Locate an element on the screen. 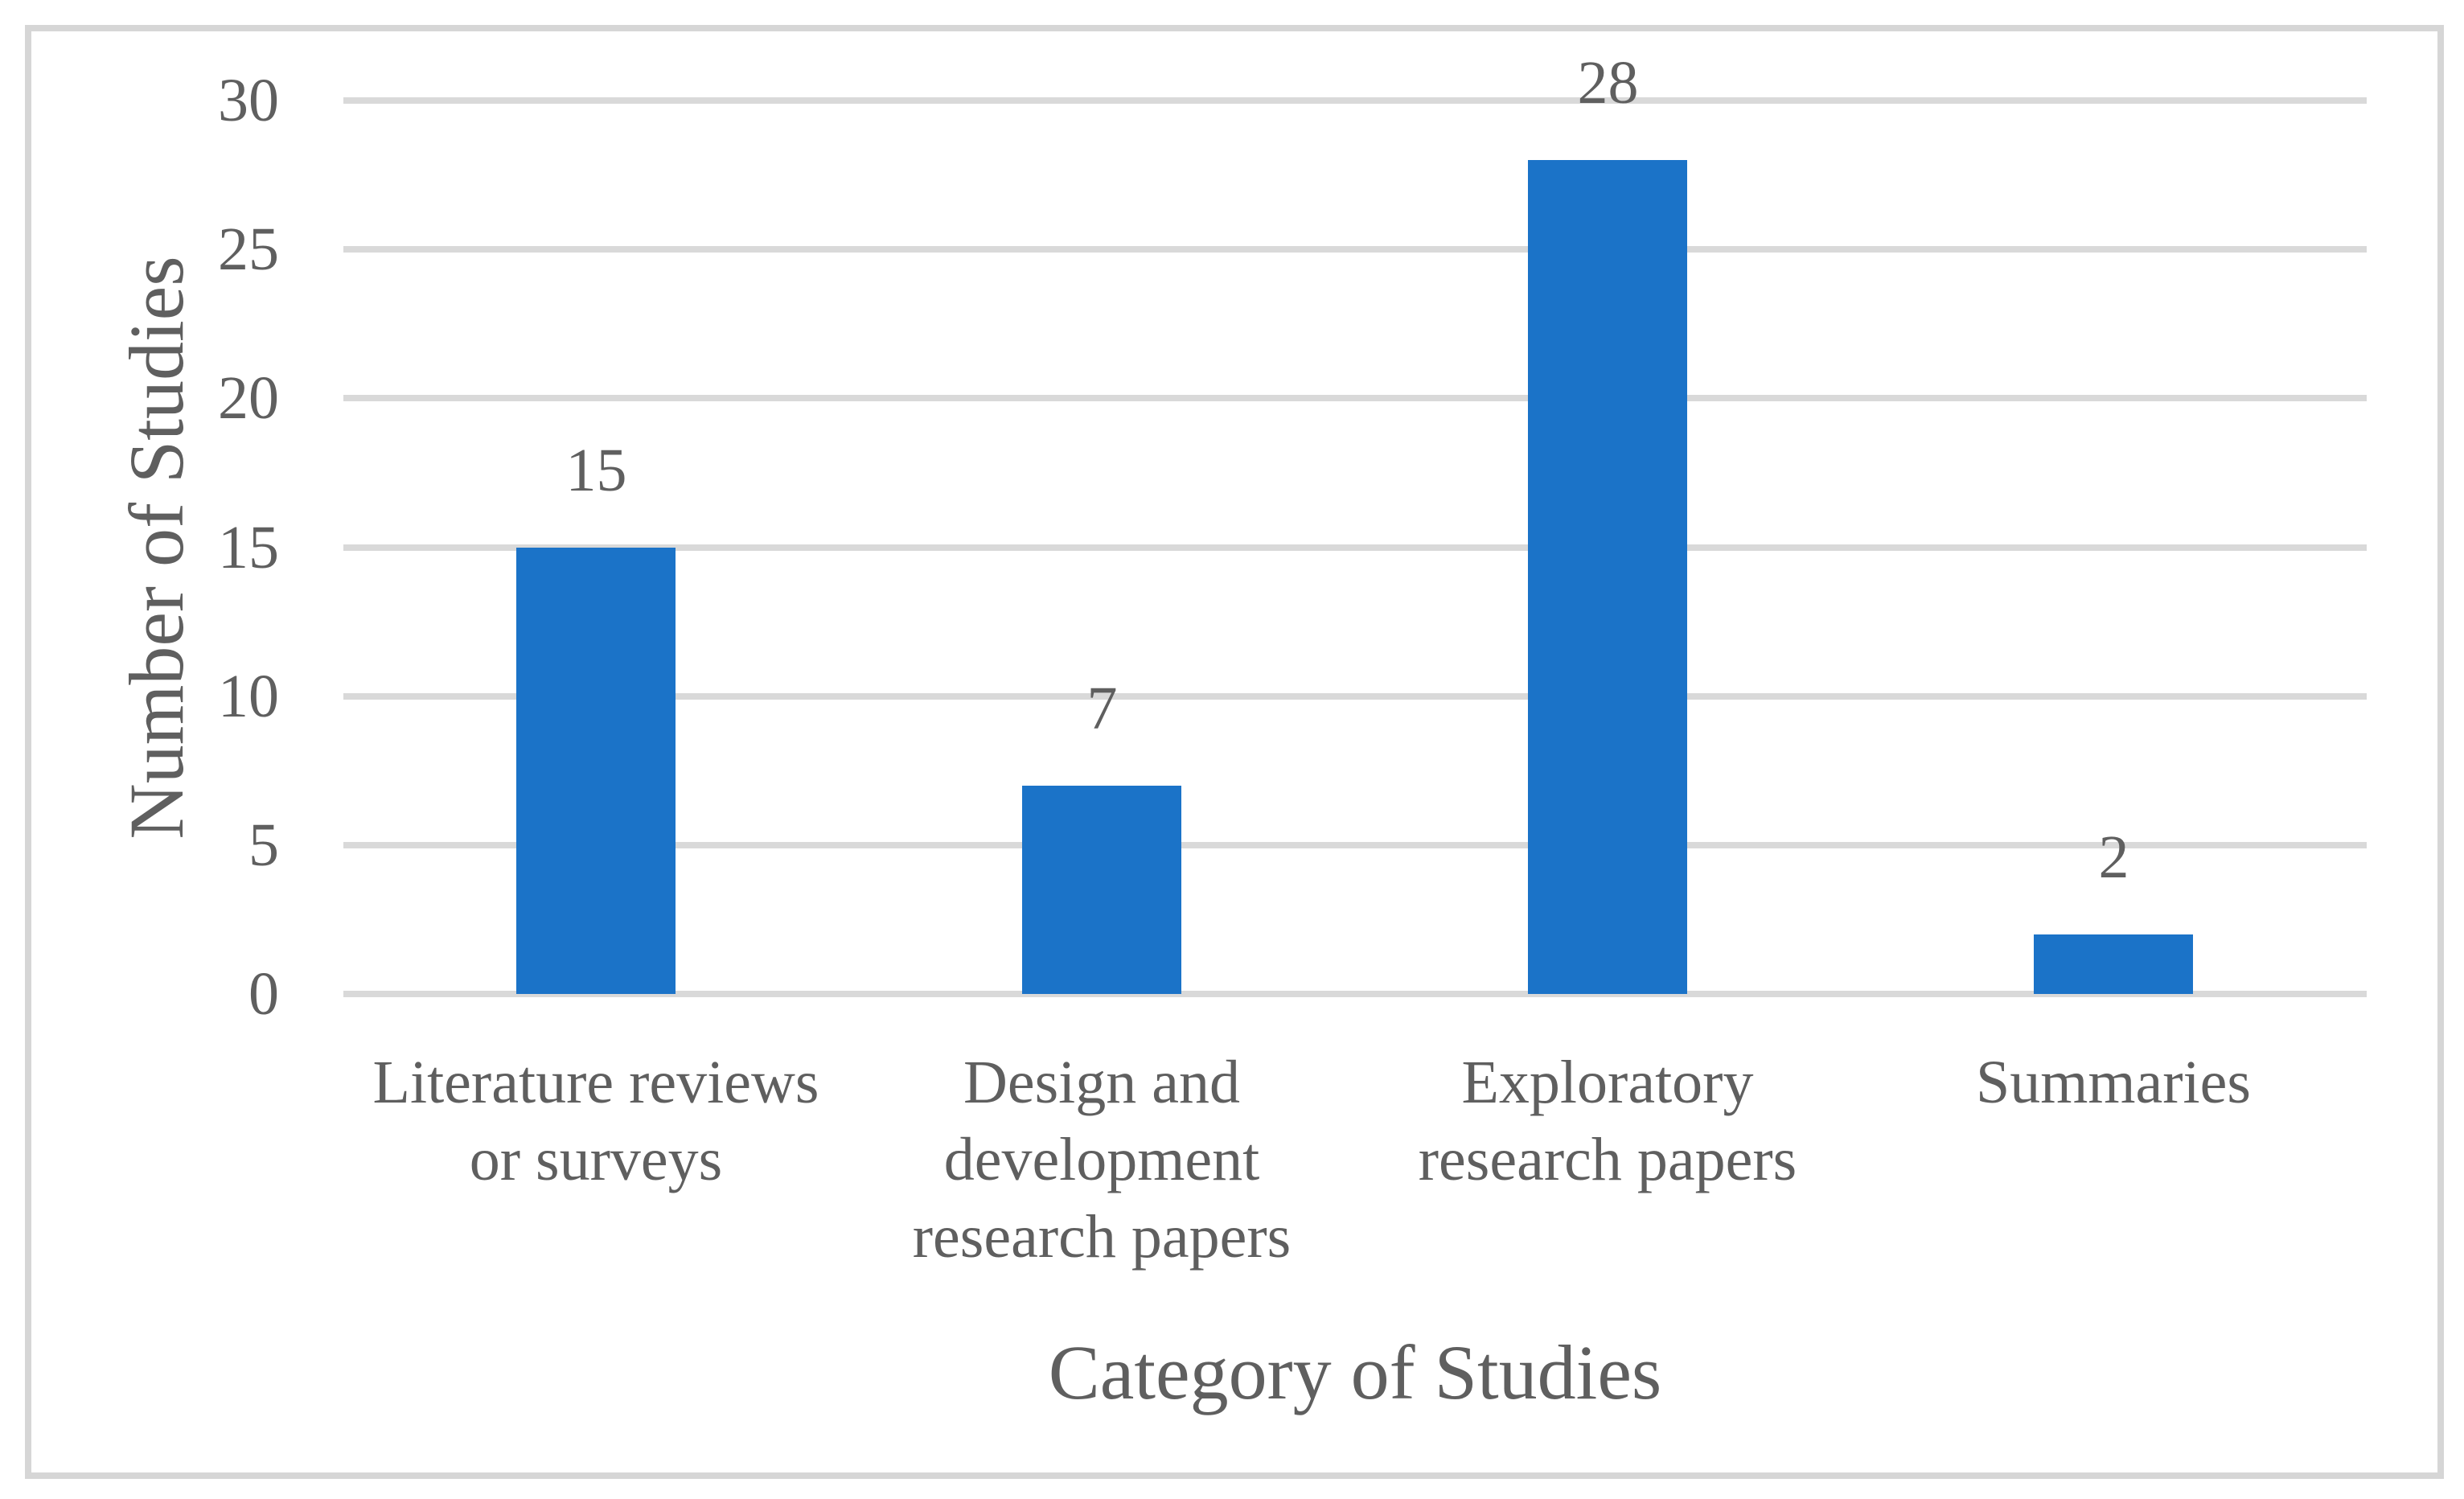 The image size is (2464, 1499). category-slot-literature-reviews: 15 Literature reviews or surveys is located at coordinates (596, 647).